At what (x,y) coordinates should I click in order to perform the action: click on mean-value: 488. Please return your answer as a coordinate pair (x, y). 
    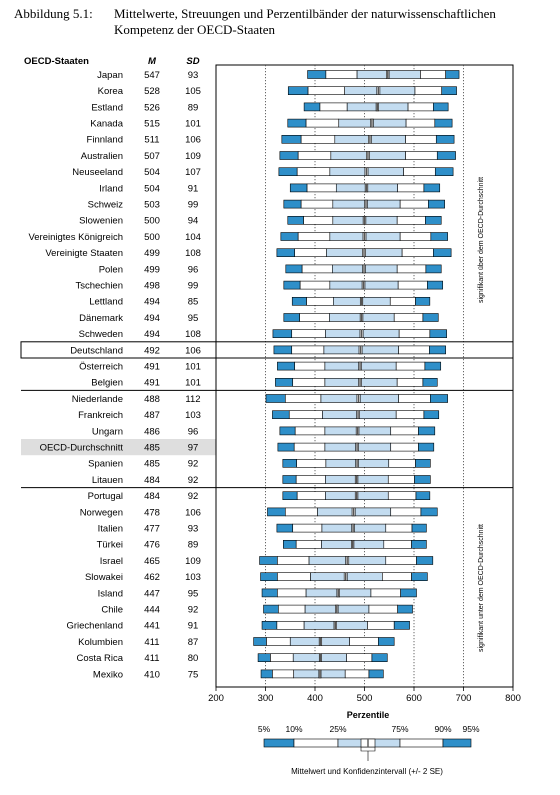
    Looking at the image, I should click on (152, 399).